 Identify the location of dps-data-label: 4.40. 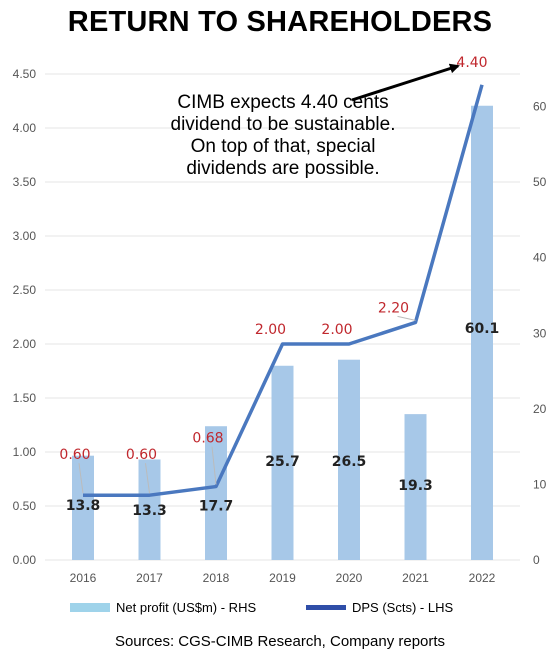
(471, 63).